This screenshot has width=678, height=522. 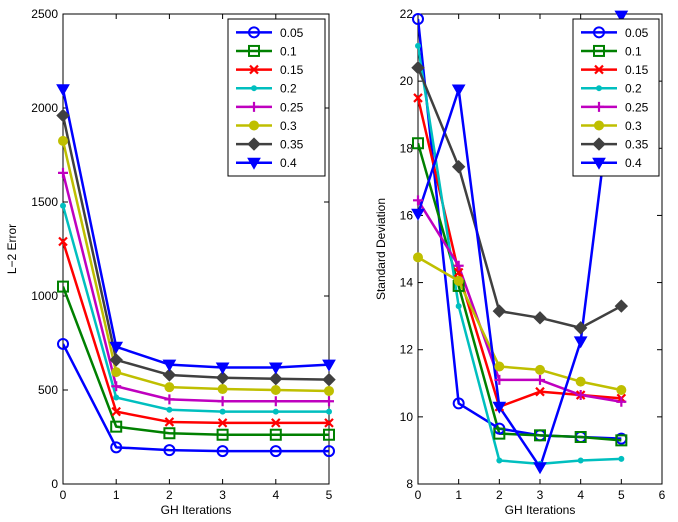 I want to click on y-tick-label: 500, so click(x=48, y=390).